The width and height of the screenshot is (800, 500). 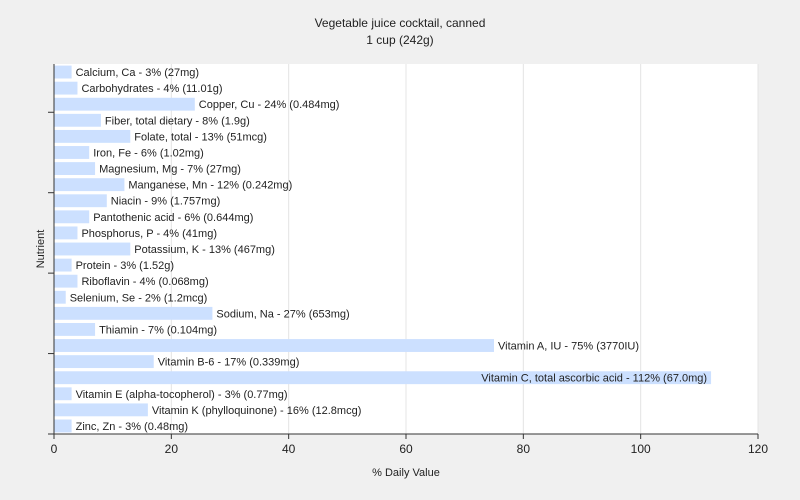 I want to click on bar-label: Zinc, Zn - 3% (0.48mg), so click(x=132, y=427).